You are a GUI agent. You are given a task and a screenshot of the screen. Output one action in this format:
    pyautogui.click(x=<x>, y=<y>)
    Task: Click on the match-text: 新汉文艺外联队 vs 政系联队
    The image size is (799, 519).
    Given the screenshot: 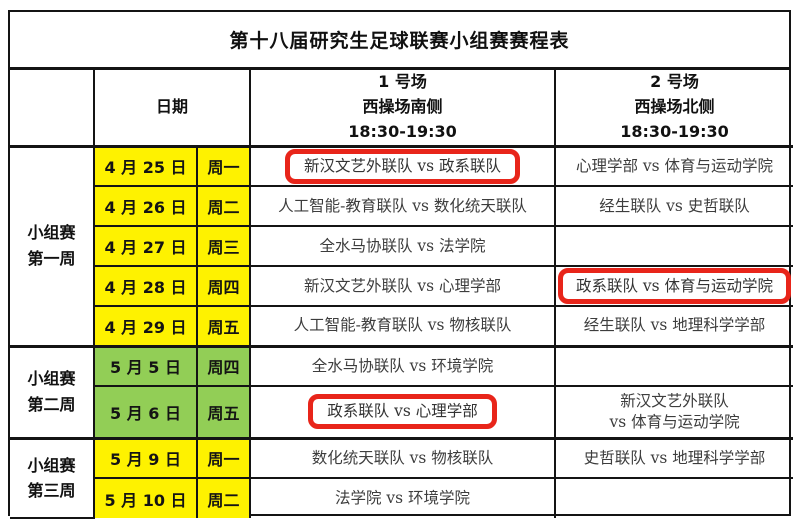 What is the action you would take?
    pyautogui.click(x=402, y=166)
    